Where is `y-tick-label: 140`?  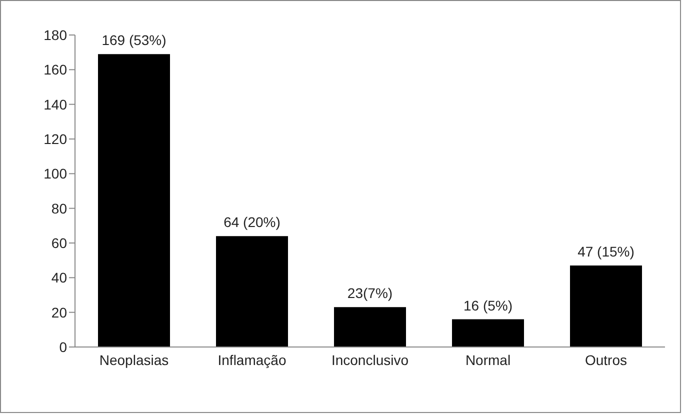
y-tick-label: 140 is located at coordinates (56, 104).